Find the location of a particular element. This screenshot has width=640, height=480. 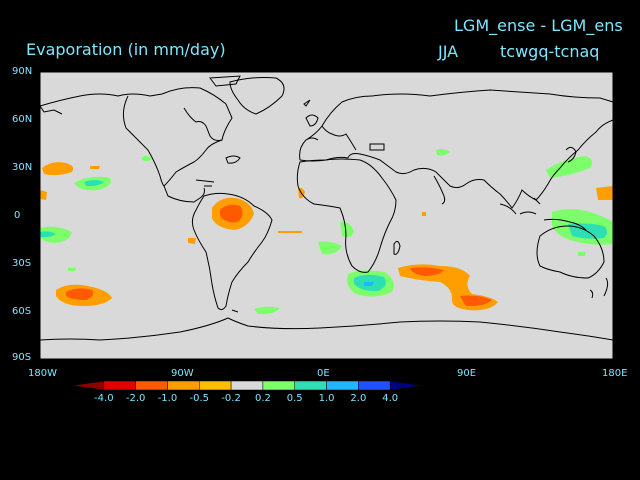

lon-label-180e: 180E is located at coordinates (615, 373).